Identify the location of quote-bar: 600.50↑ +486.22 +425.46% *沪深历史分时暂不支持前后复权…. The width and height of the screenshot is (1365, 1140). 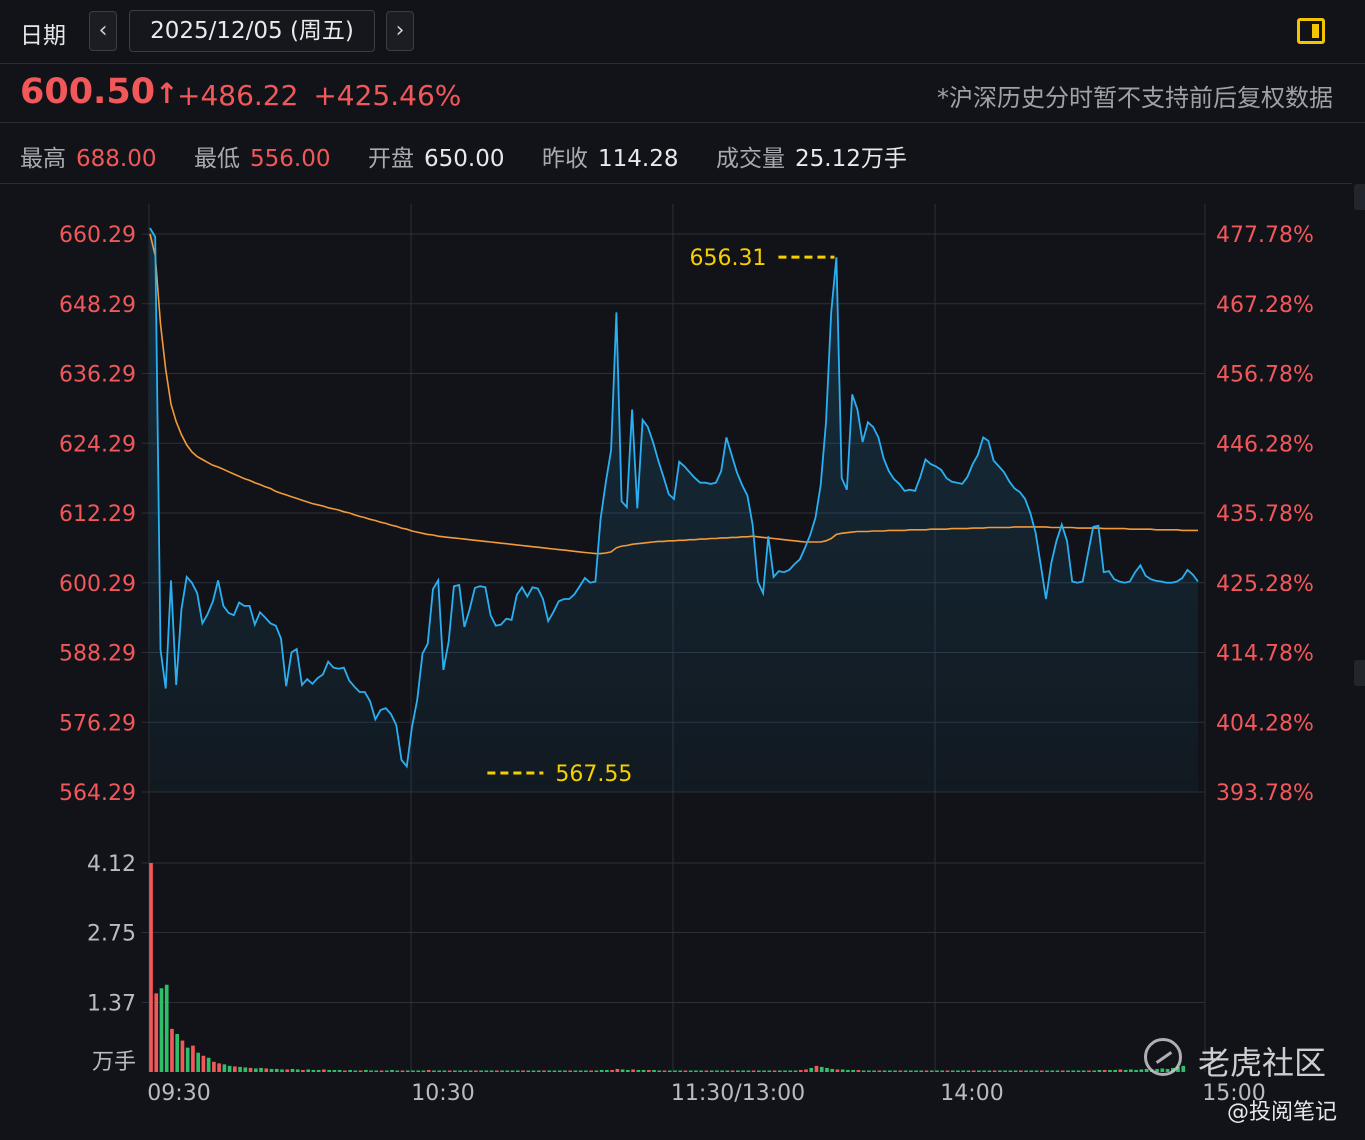
(682, 93).